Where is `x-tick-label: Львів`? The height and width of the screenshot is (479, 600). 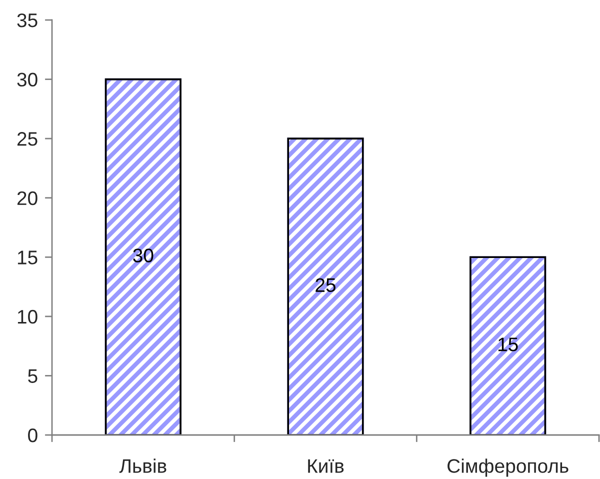 x-tick-label: Львів is located at coordinates (142, 465).